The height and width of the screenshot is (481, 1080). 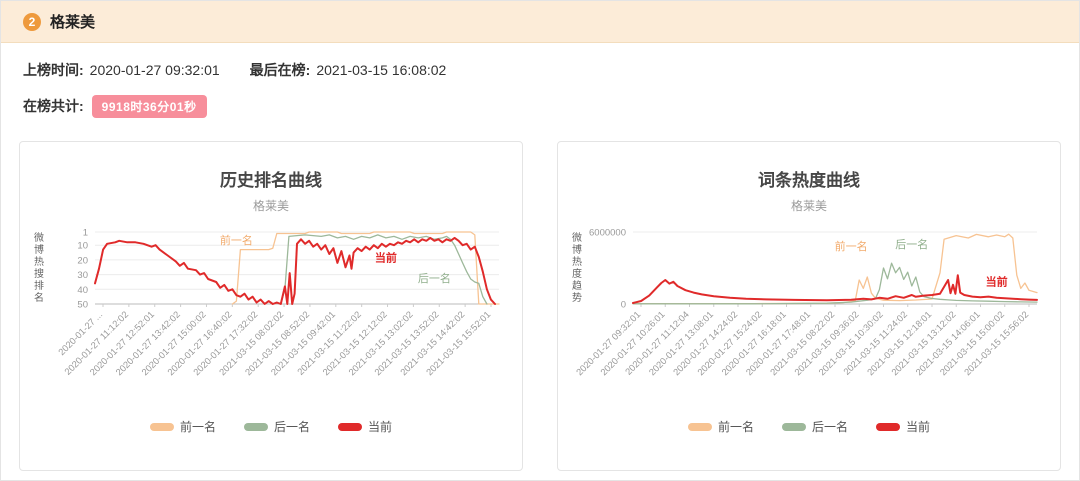 What do you see at coordinates (39, 297) in the screenshot?
I see `y-axis-title-char: 名` at bounding box center [39, 297].